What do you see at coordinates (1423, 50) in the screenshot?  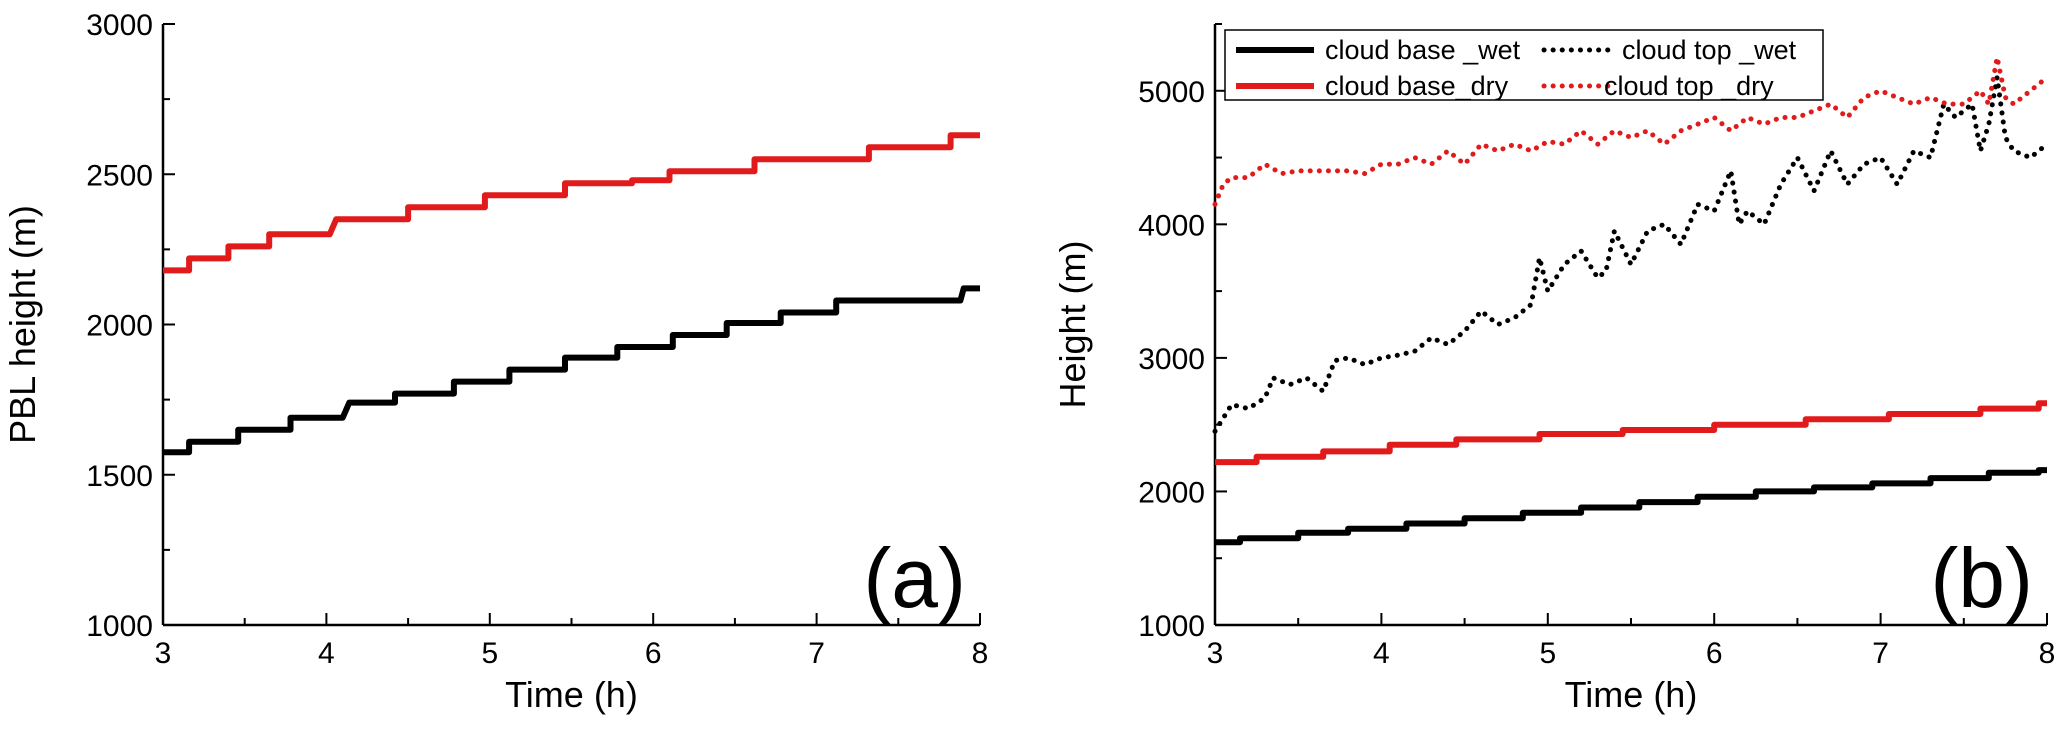 I see `legend-label-1: cloud base _wet` at bounding box center [1423, 50].